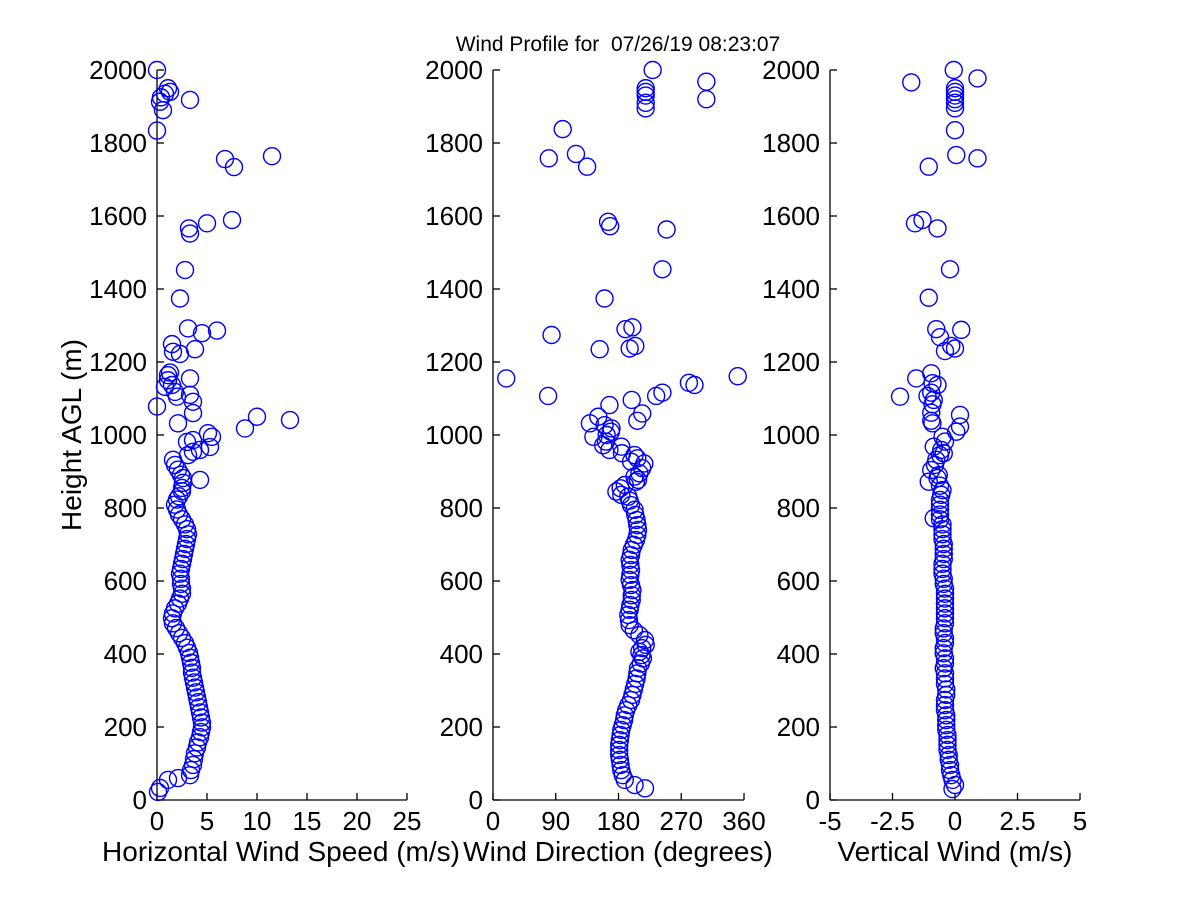 This screenshot has width=1200, height=900. What do you see at coordinates (454, 143) in the screenshot?
I see `y-tick-label: 1800` at bounding box center [454, 143].